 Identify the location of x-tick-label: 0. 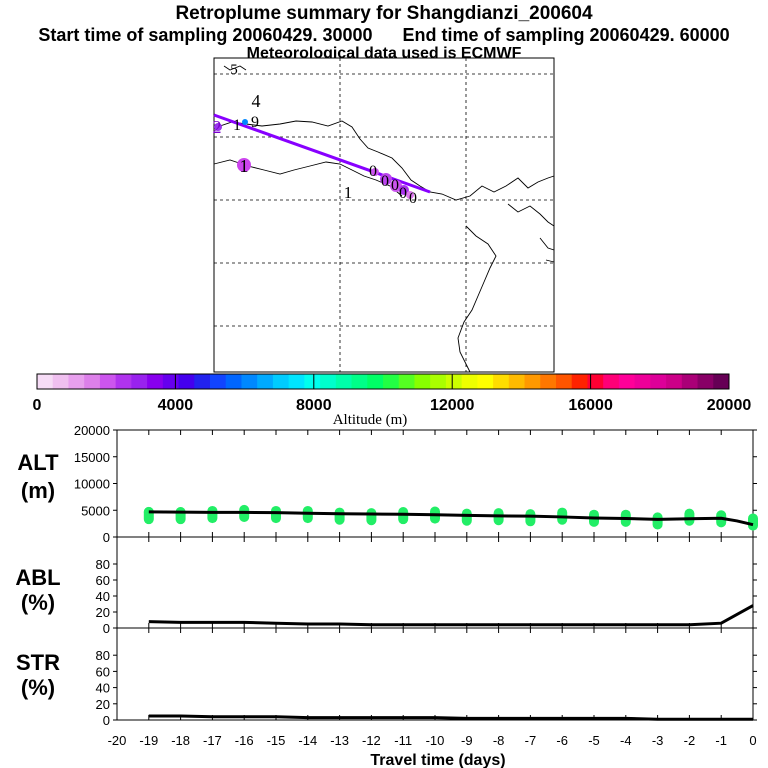
(752, 740).